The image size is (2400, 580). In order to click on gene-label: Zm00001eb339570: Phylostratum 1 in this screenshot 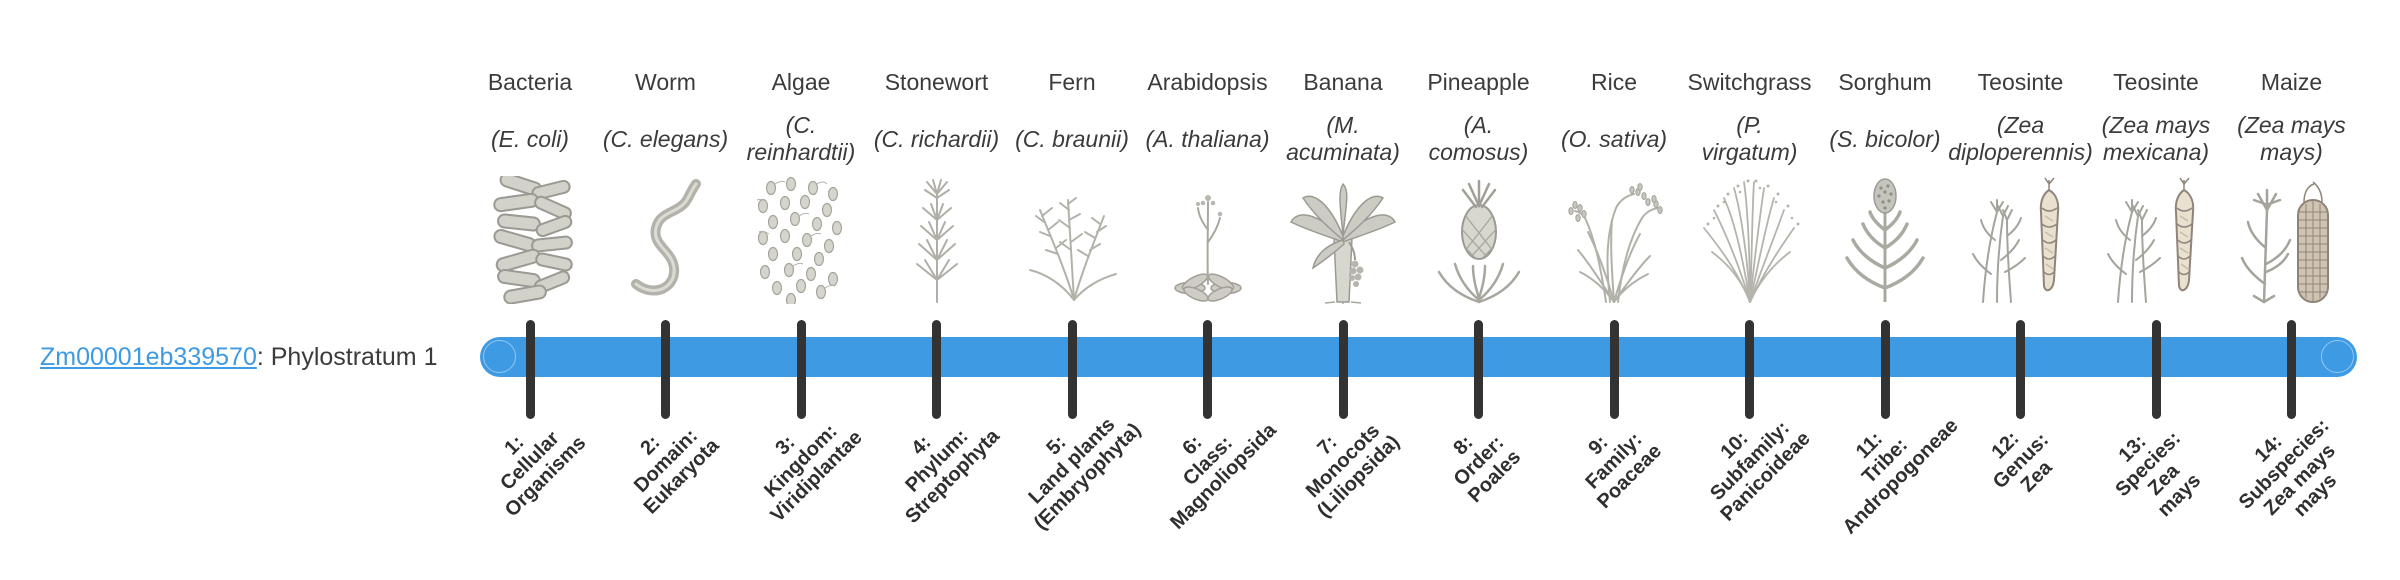, I will do `click(239, 357)`.